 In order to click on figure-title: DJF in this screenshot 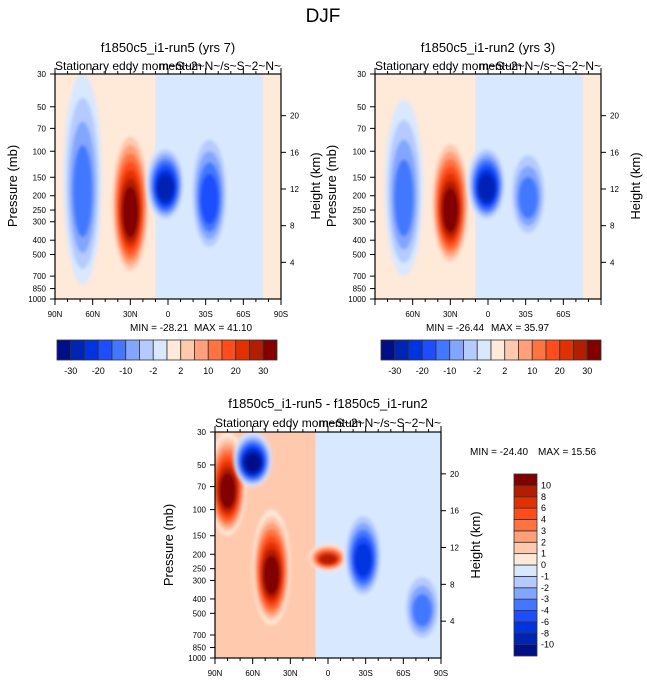, I will do `click(323, 16)`.